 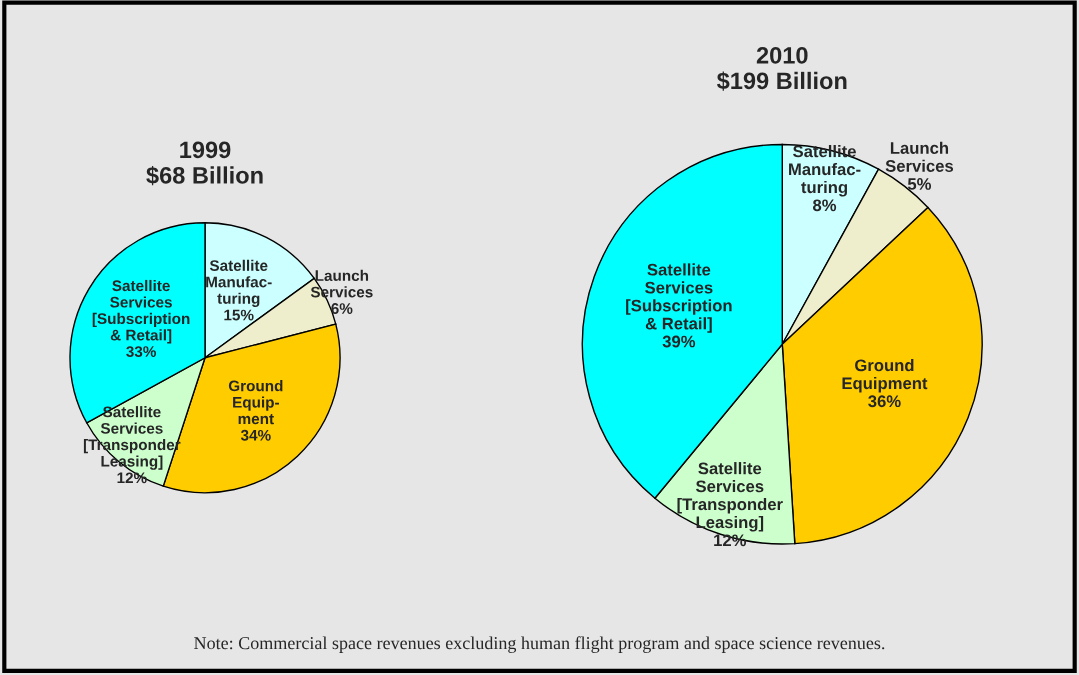 What do you see at coordinates (255, 402) in the screenshot?
I see `slice-label: Ground Equip- ment` at bounding box center [255, 402].